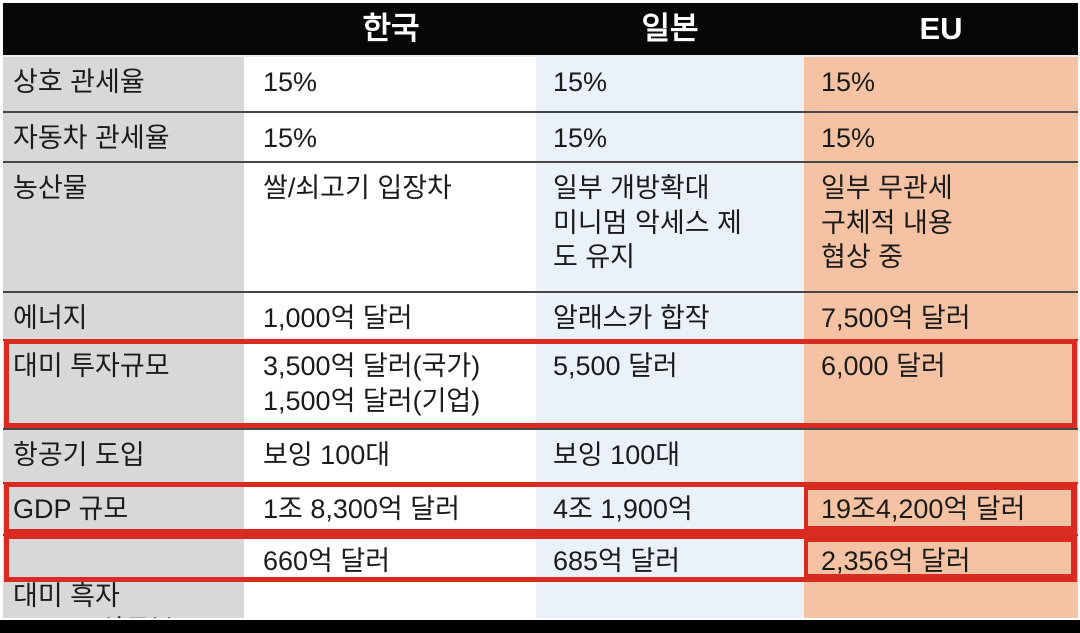  Describe the element at coordinates (670, 509) in the screenshot. I see `cell-japan: 4조 1,900억` at that location.